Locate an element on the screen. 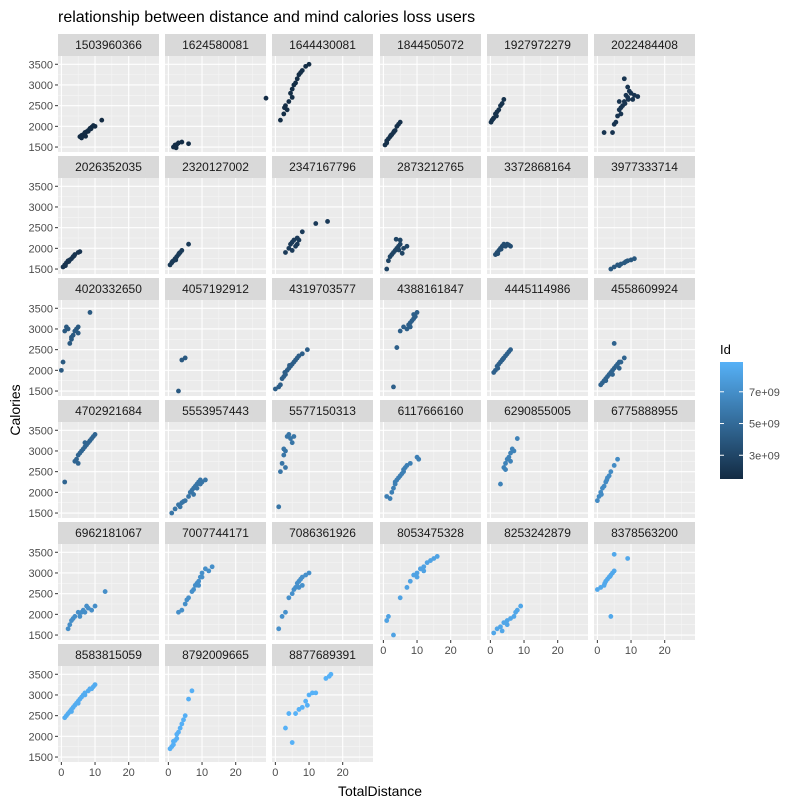 This screenshot has height=806, width=800. facet-panel: 7007744171 is located at coordinates (215, 581).